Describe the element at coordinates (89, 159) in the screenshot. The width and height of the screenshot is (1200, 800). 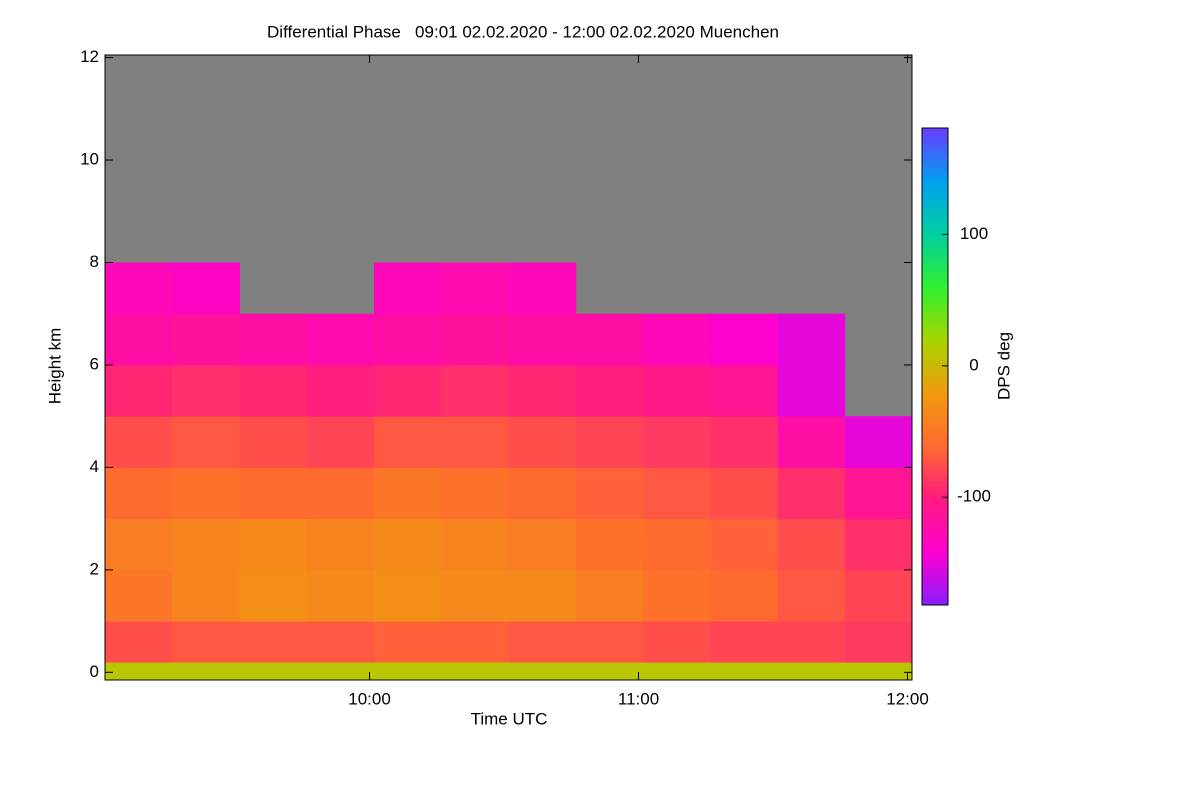
I see `y-tick-label: 10` at that location.